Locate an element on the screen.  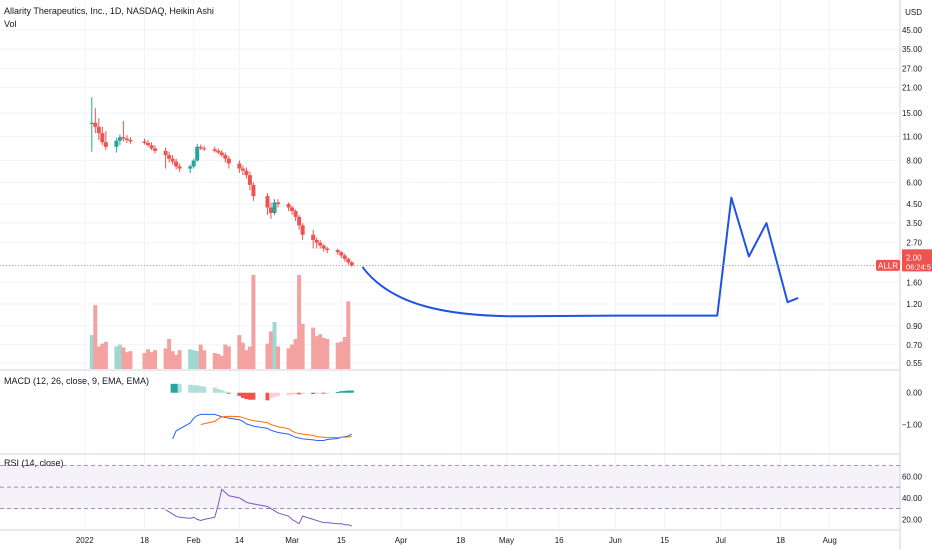
macd-label: MACD (12, 26, close, 9, EMA, EMA) is located at coordinates (77, 381).